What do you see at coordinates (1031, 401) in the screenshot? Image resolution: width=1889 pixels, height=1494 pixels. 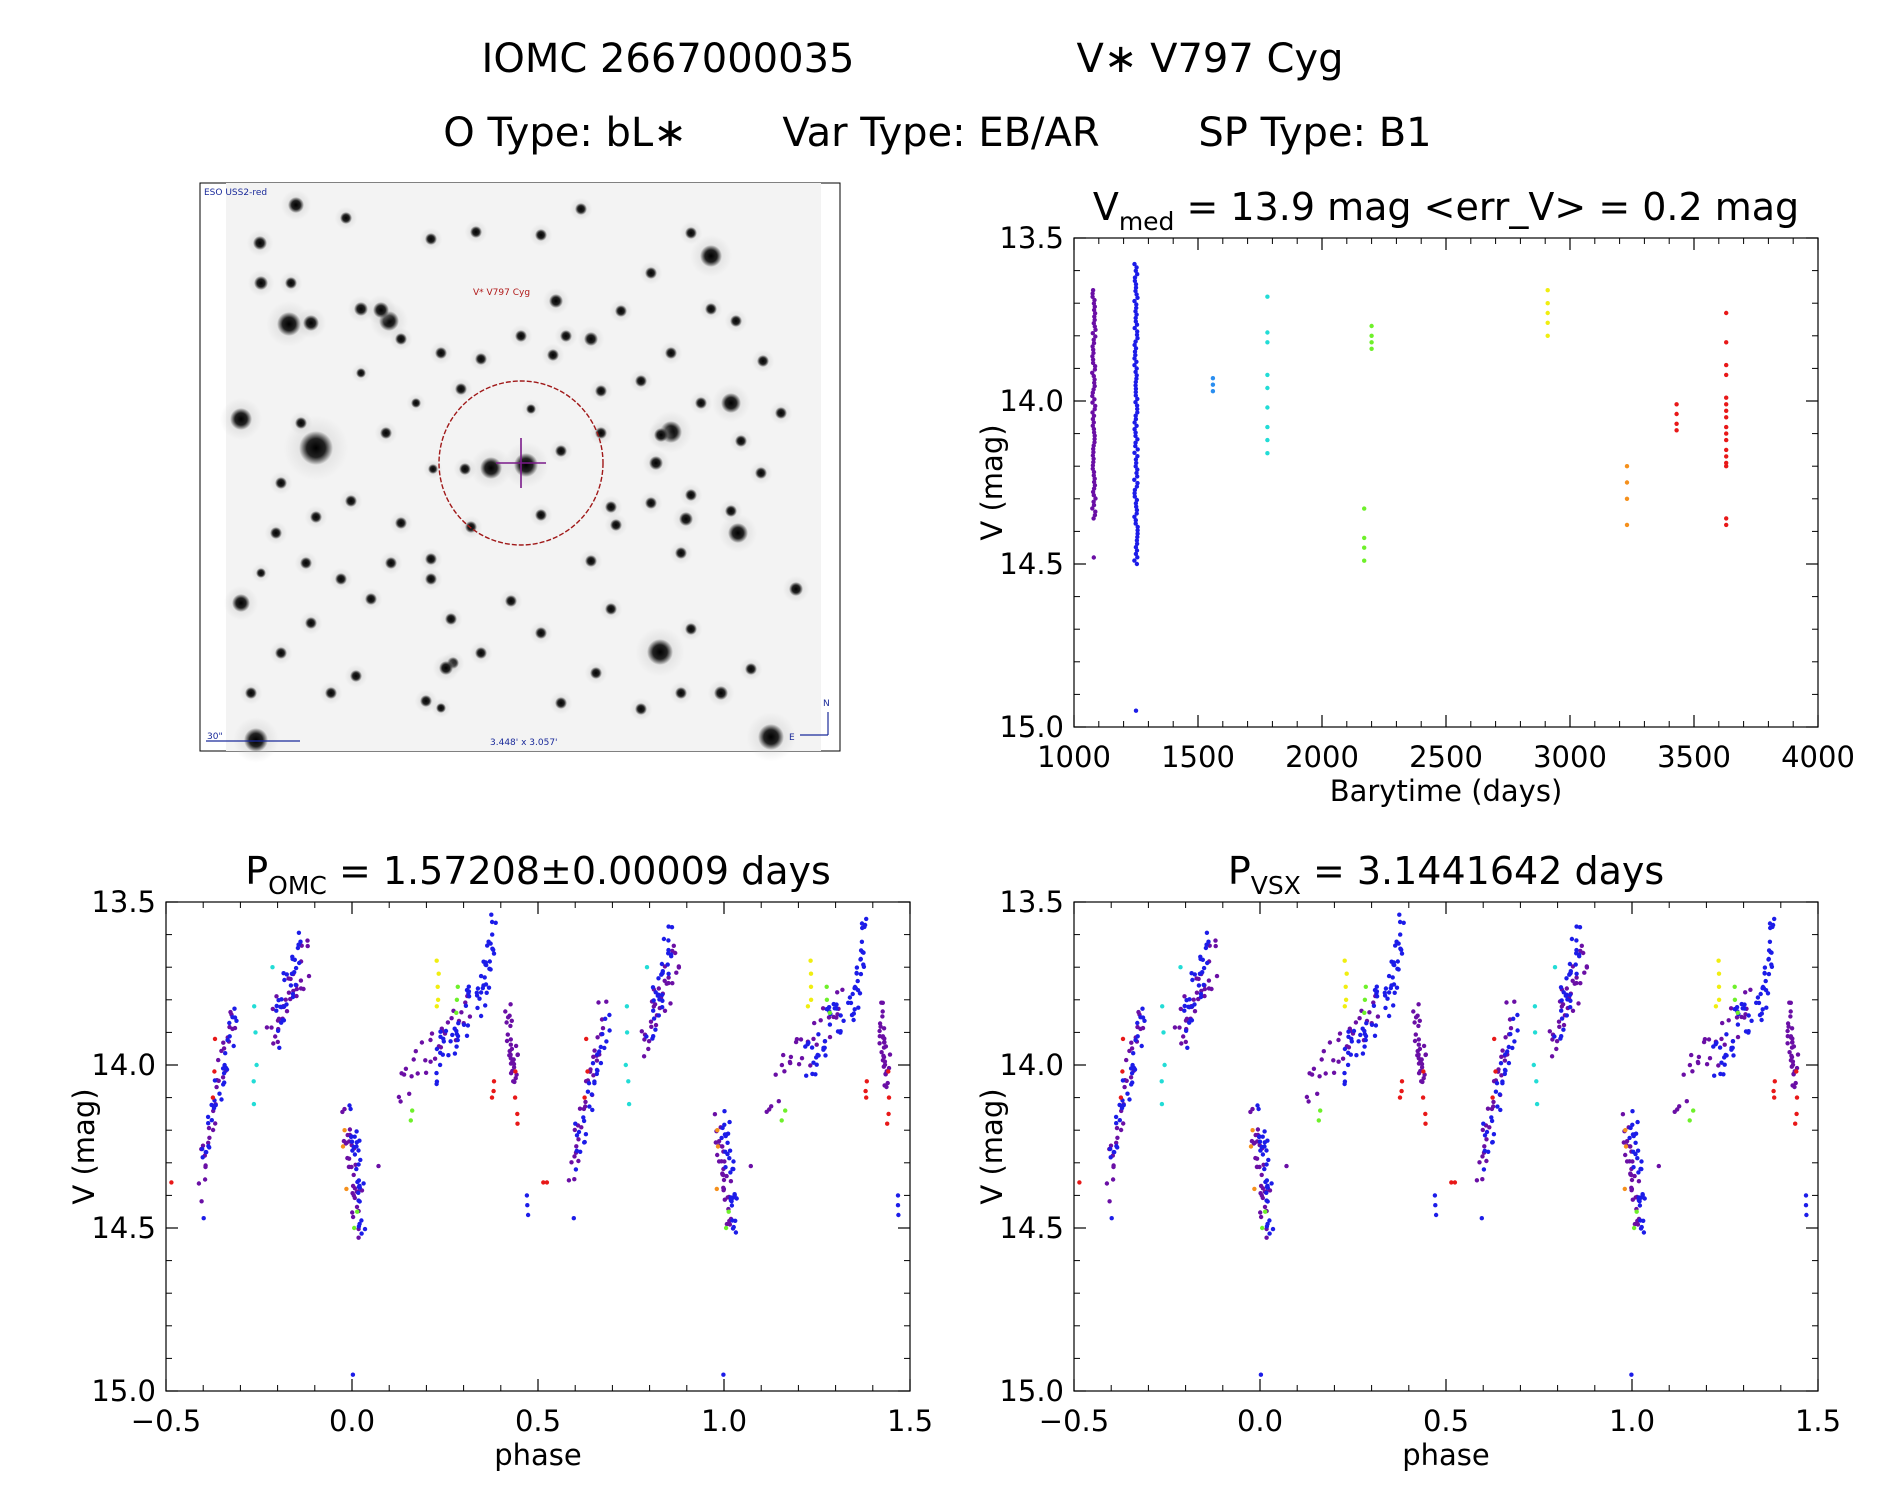 I see `y-tick-label: 14.0` at bounding box center [1031, 401].